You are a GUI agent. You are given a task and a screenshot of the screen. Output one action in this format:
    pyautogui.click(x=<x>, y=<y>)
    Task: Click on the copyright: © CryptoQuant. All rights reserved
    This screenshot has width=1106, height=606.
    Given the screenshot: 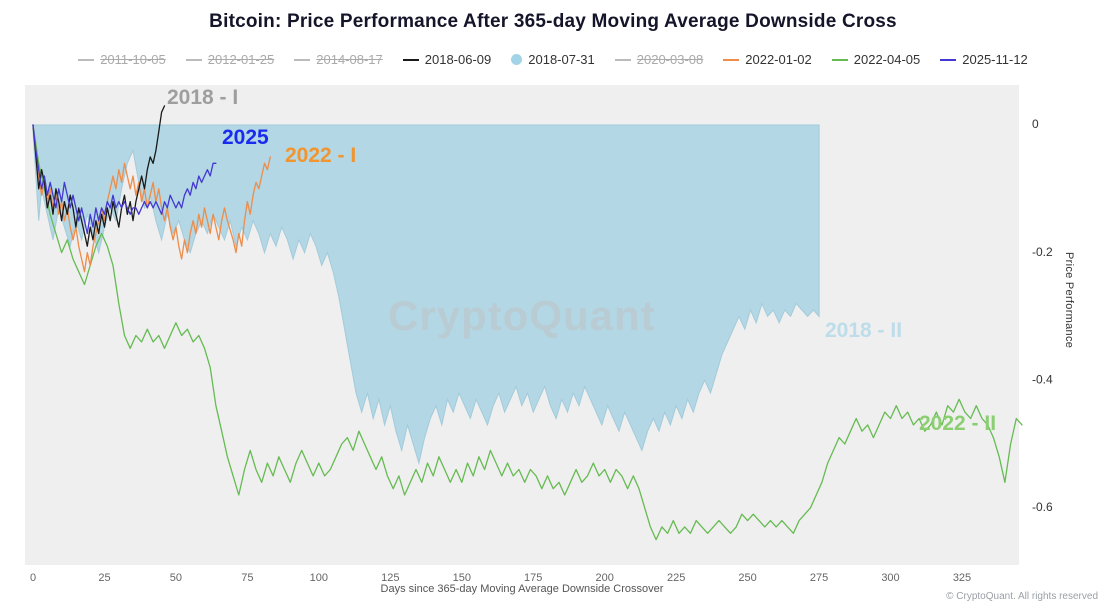 What is the action you would take?
    pyautogui.click(x=1022, y=596)
    